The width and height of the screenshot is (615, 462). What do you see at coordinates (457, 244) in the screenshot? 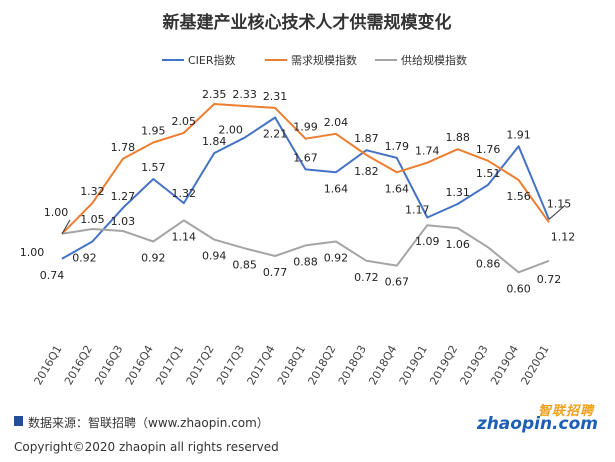
I see `data-label: 1.06` at bounding box center [457, 244].